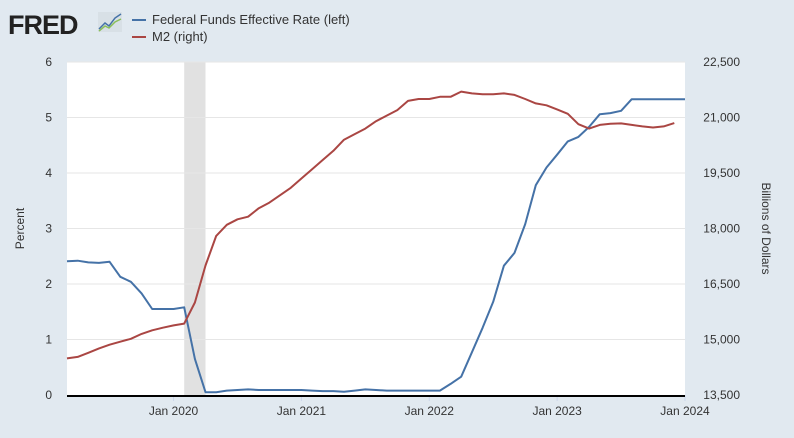 The width and height of the screenshot is (794, 438). What do you see at coordinates (48, 229) in the screenshot?
I see `y-tick-left: 3` at bounding box center [48, 229].